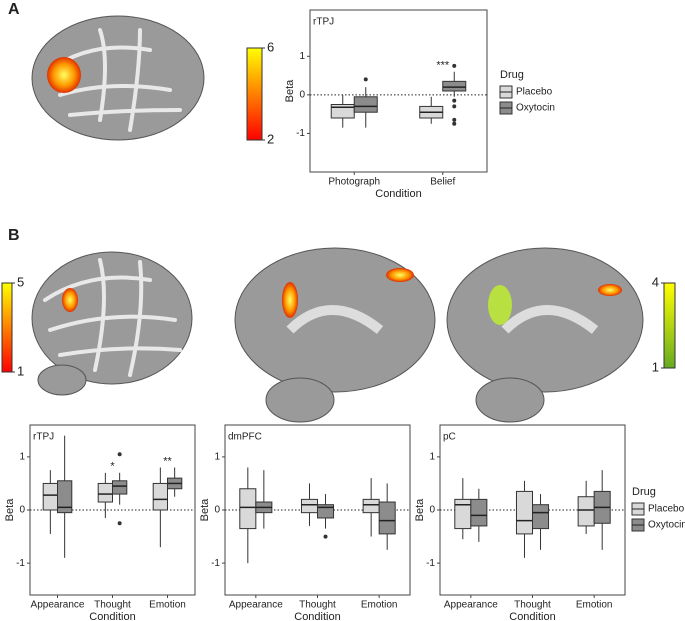 Image resolution: width=685 pixels, height=621 pixels. I want to click on x-tick-label: Photograph, so click(354, 182).